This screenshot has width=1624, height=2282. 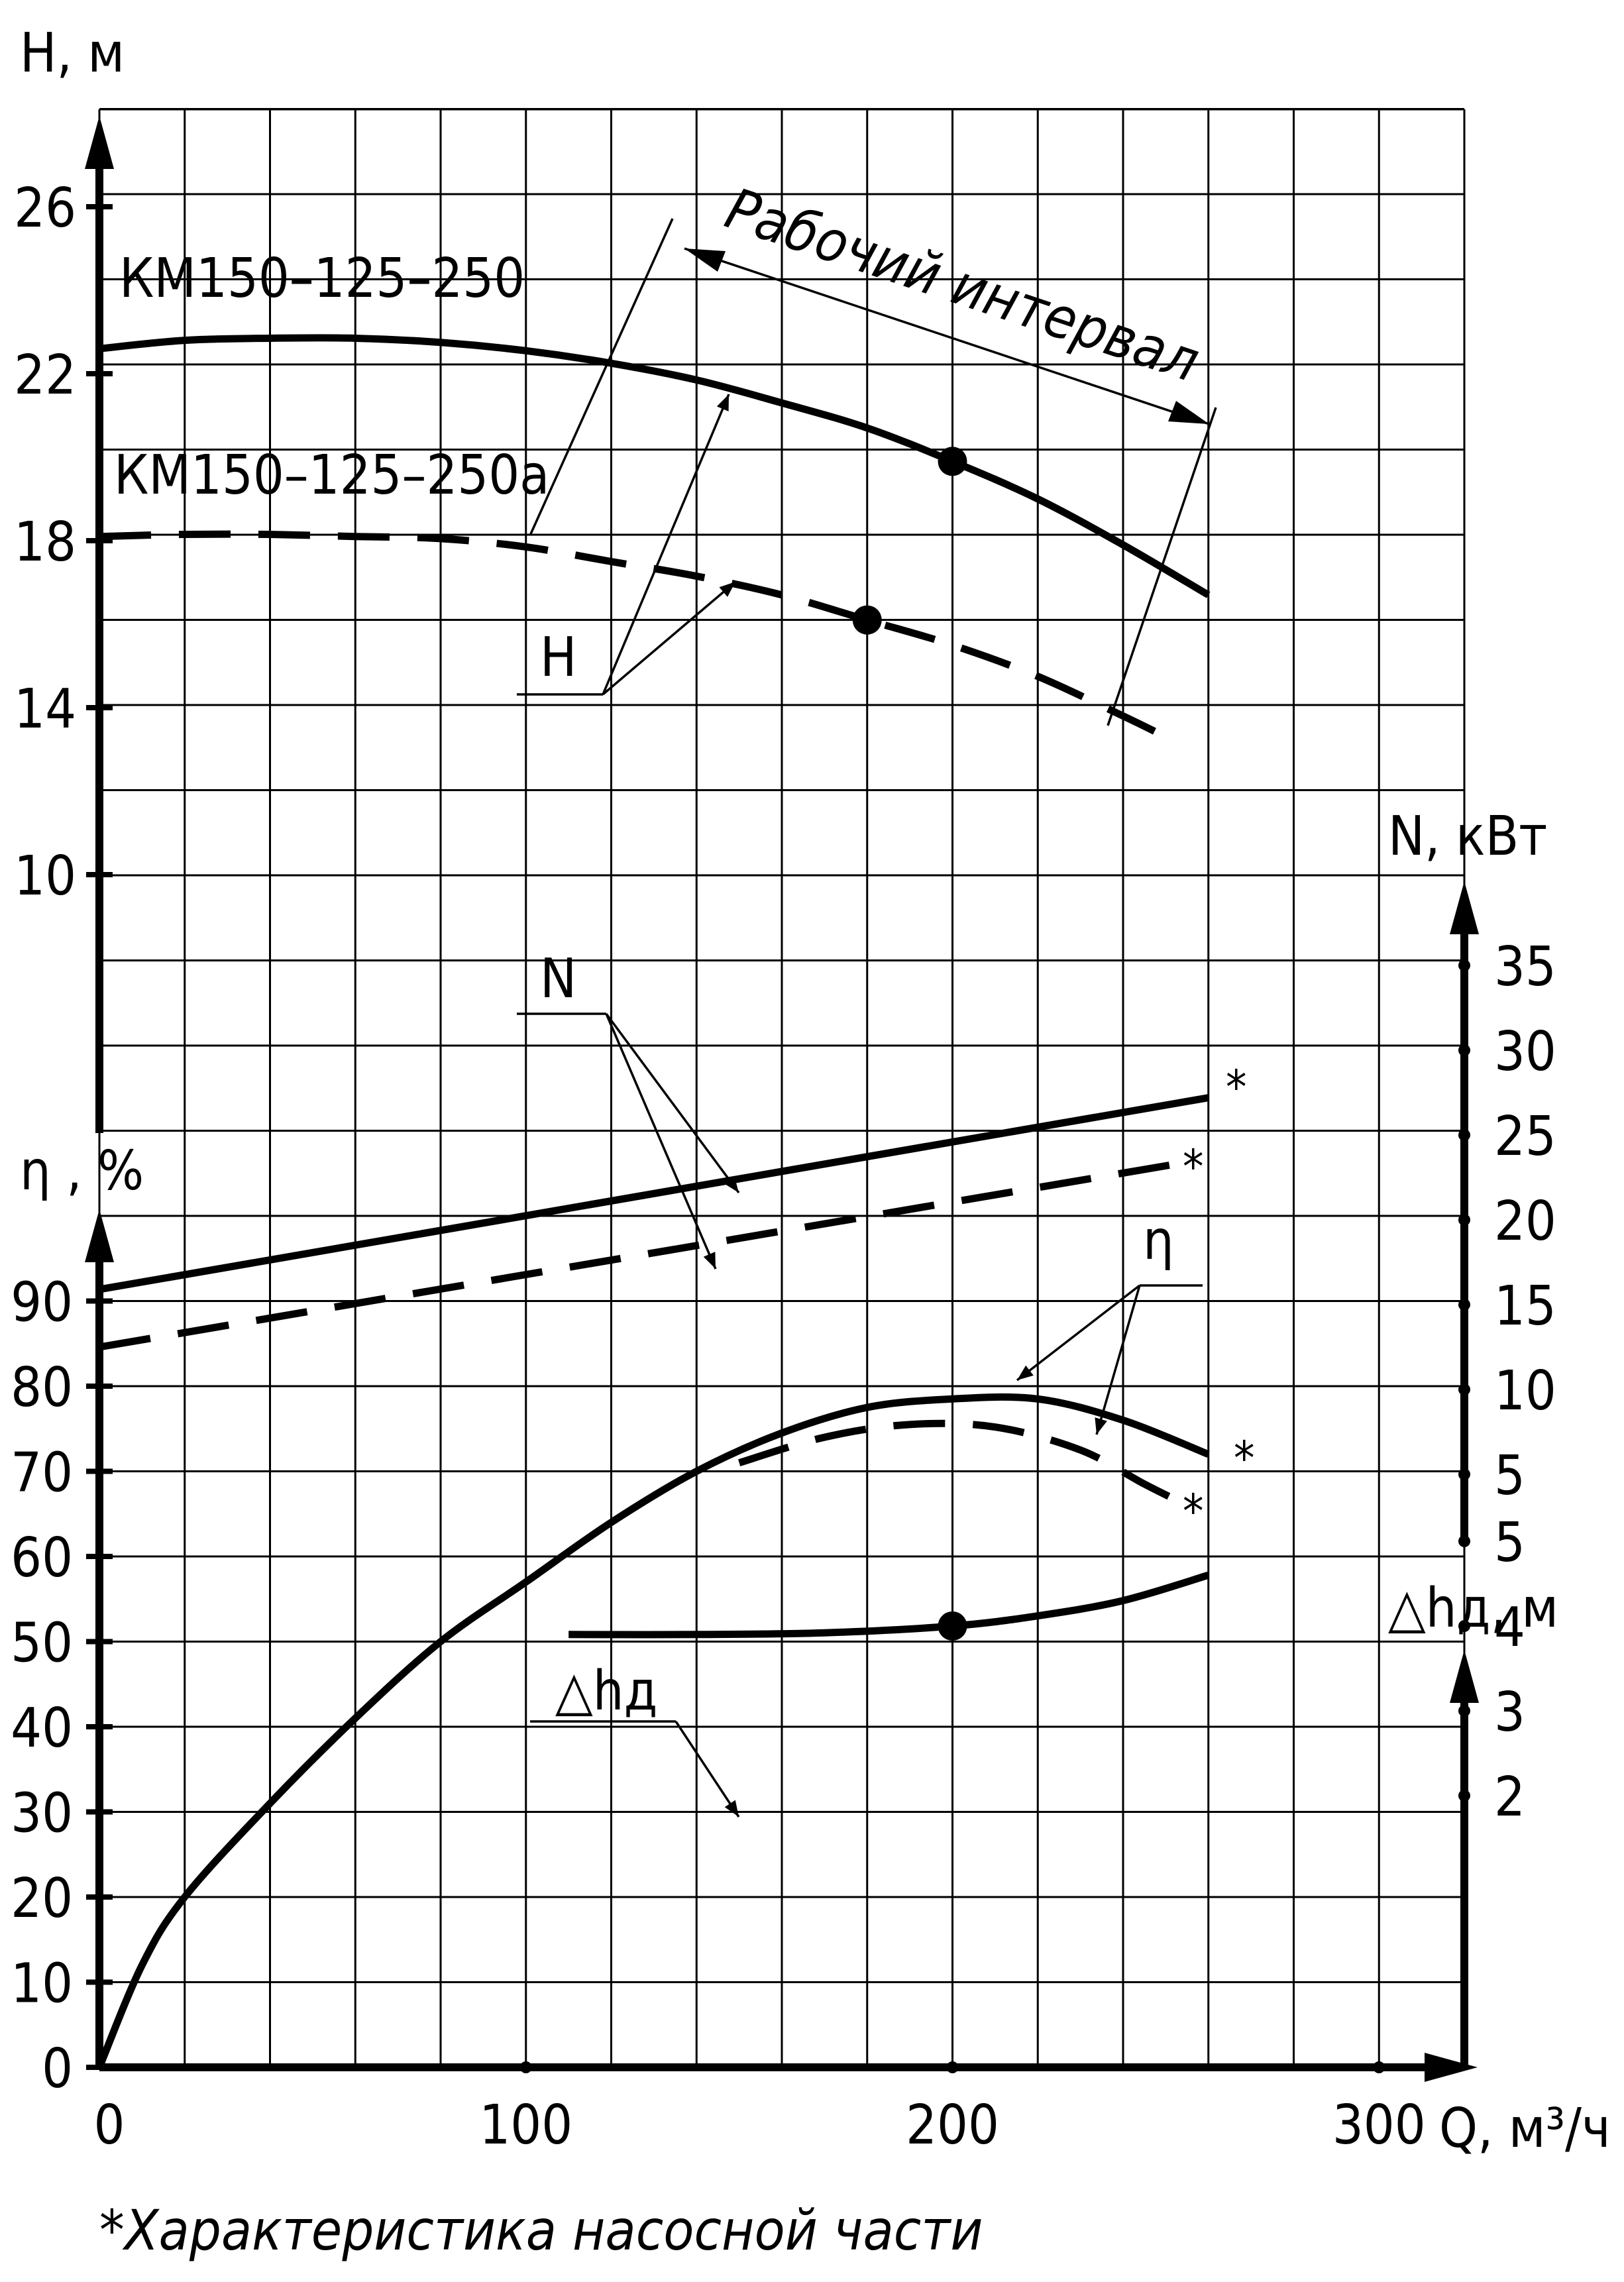 What do you see at coordinates (1236, 1087) in the screenshot?
I see `asterisk-N-full: *` at bounding box center [1236, 1087].